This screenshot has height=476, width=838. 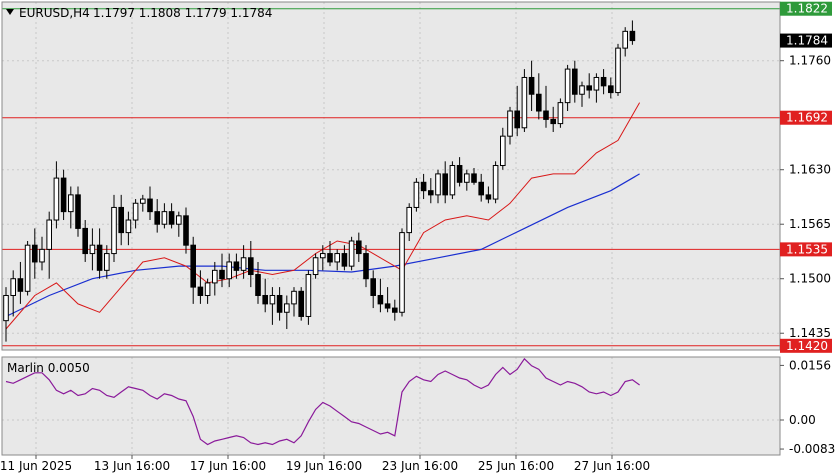 I want to click on marlin-oscillator-line, so click(x=322, y=401).